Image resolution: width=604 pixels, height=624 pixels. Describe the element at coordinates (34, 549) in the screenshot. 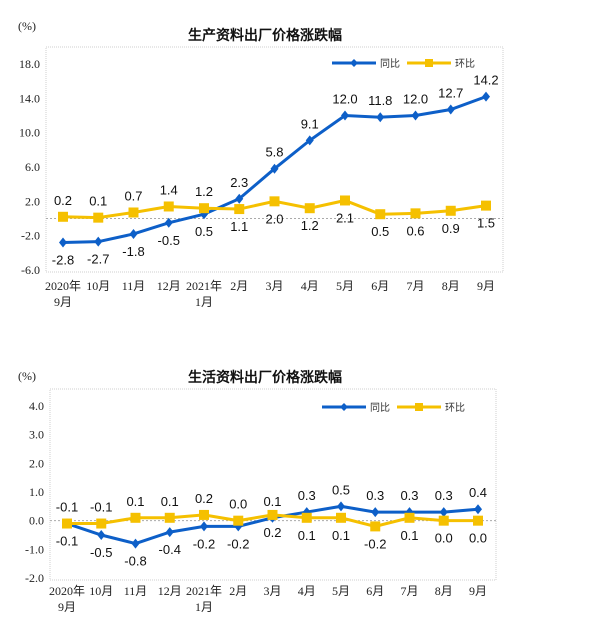

I see `y-tick-label: -1.0` at that location.